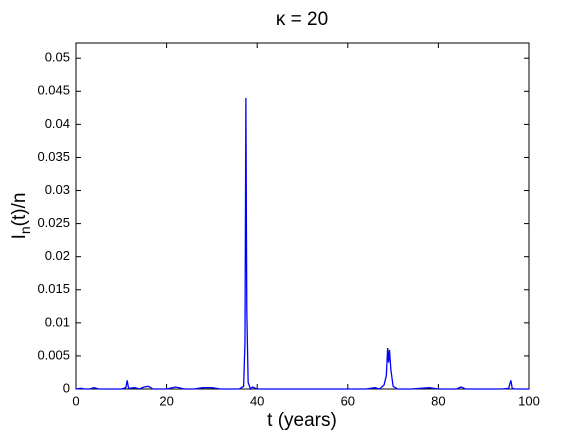 The width and height of the screenshot is (584, 439). I want to click on y-tick-label: 0.05, so click(57, 57).